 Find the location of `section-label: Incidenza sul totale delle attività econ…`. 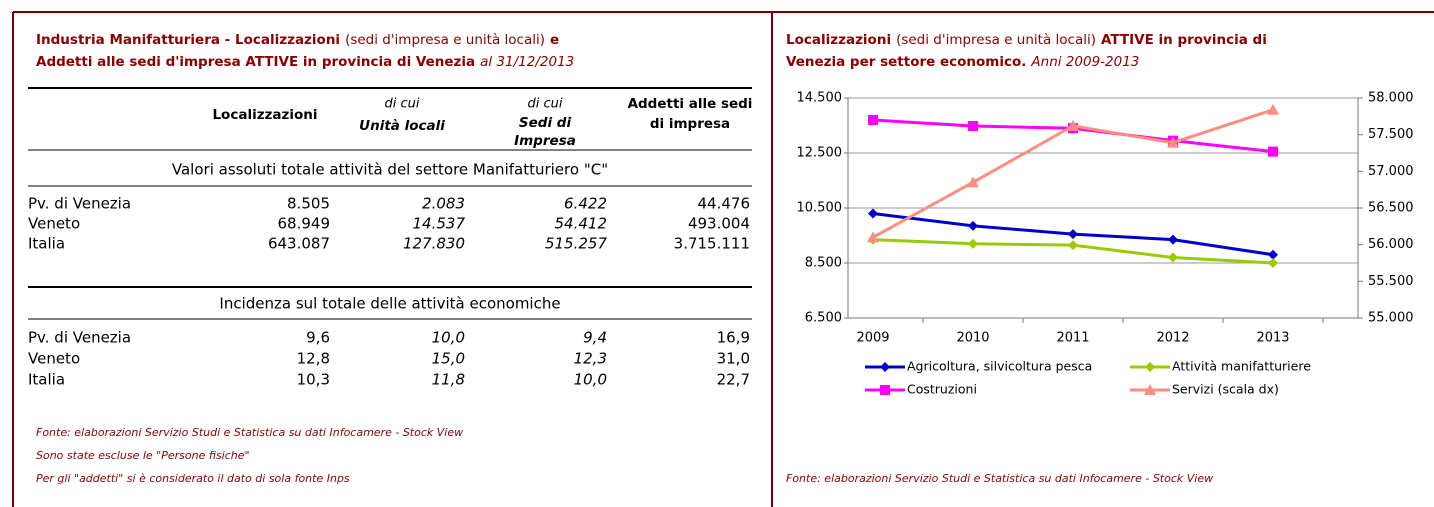

section-label: Incidenza sul totale delle attività econ… is located at coordinates (389, 304).